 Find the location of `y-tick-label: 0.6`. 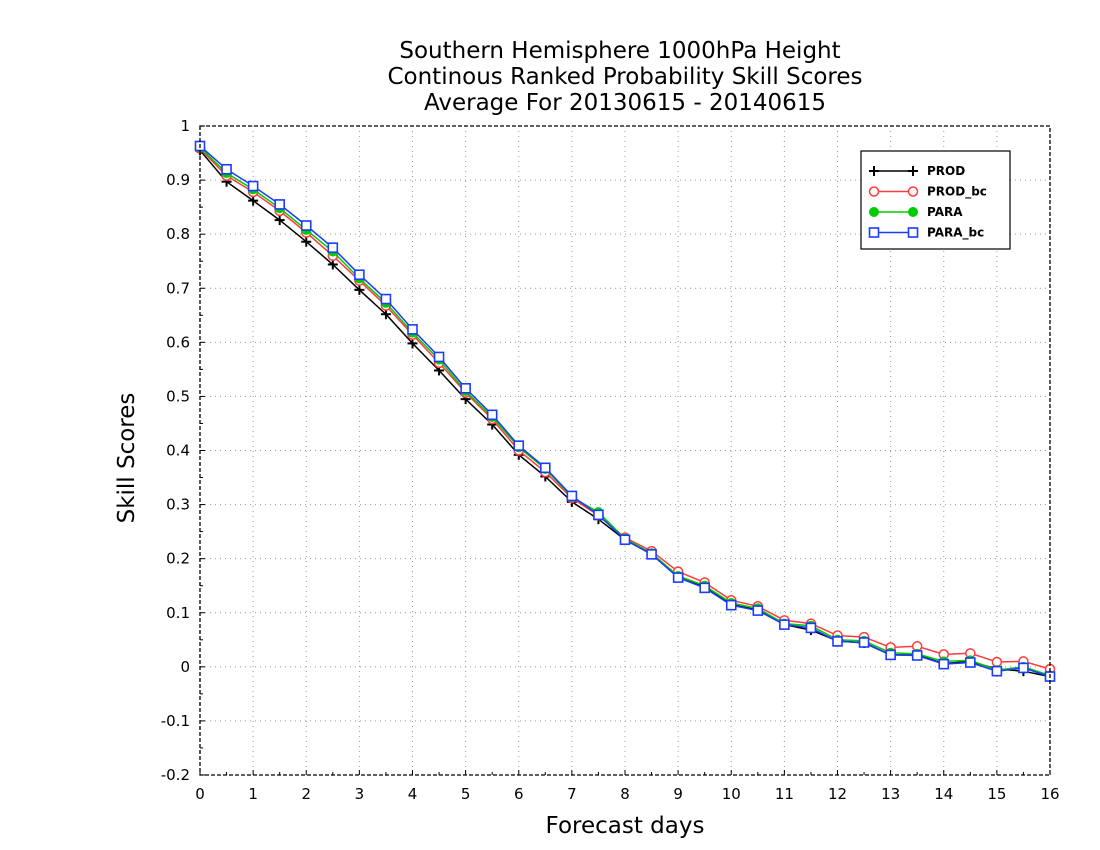

y-tick-label: 0.6 is located at coordinates (178, 342).